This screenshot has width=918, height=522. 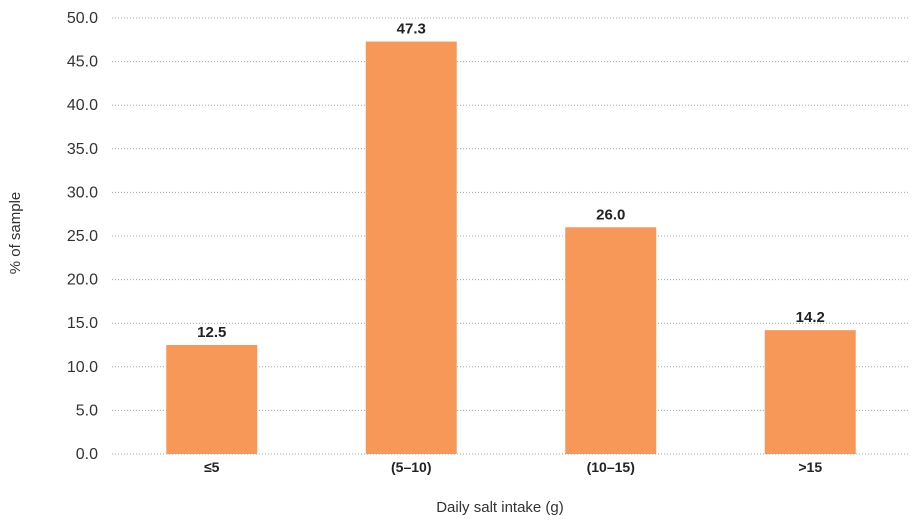 What do you see at coordinates (810, 467) in the screenshot?
I see `x-tick-label: >15` at bounding box center [810, 467].